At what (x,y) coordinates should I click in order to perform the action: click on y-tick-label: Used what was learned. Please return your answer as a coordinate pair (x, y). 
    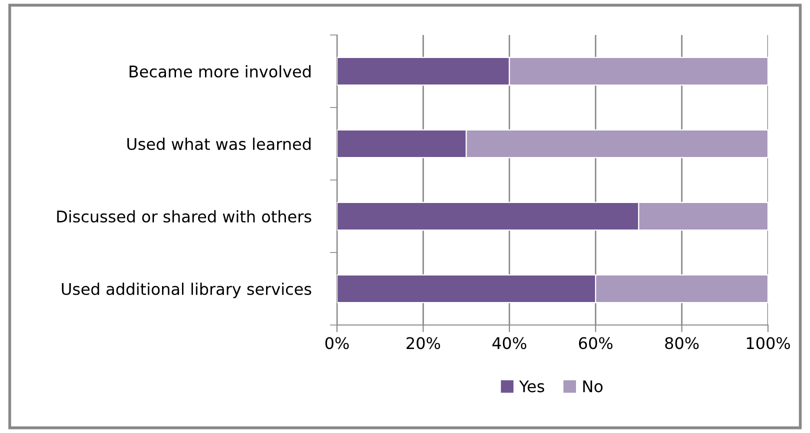
    Looking at the image, I should click on (219, 144).